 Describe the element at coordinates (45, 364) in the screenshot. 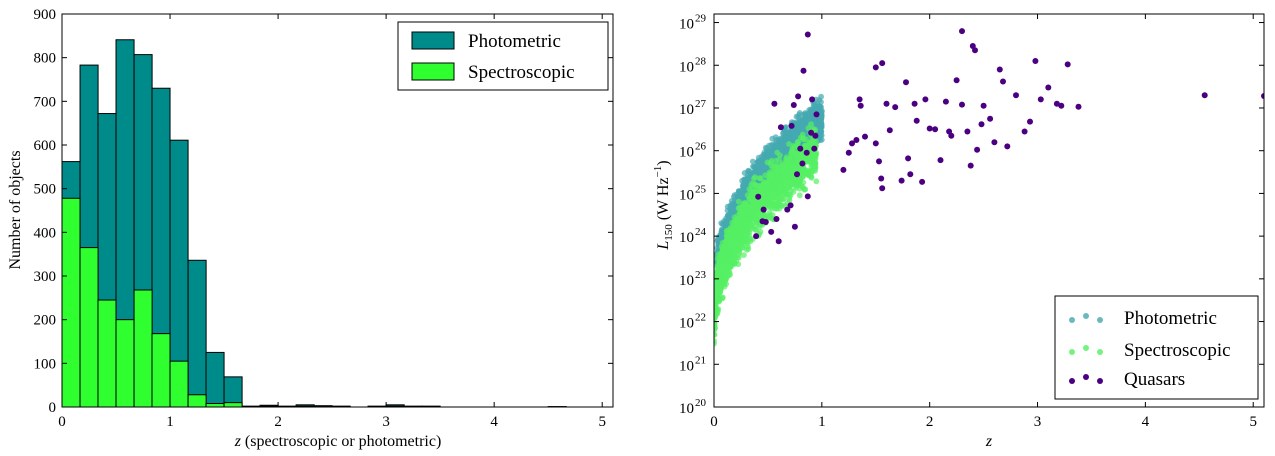

I see `histogram-y-tick-label: 100` at that location.